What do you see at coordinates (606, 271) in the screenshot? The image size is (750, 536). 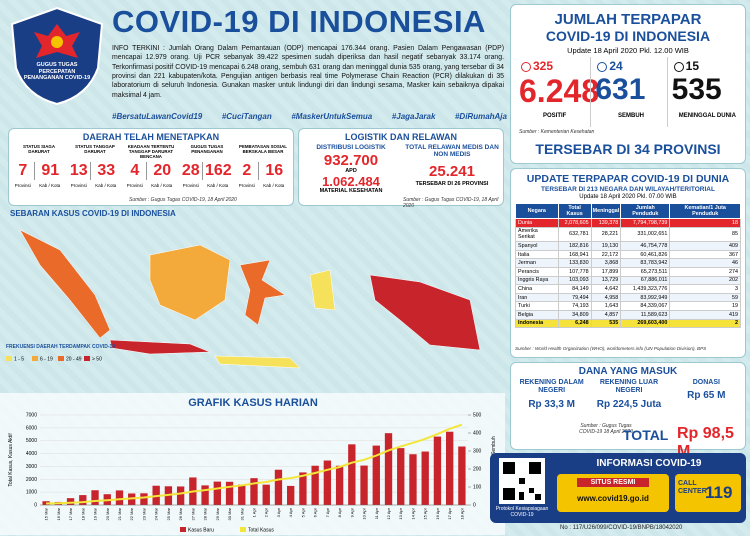 I see `table-cell: 17,899` at bounding box center [606, 271].